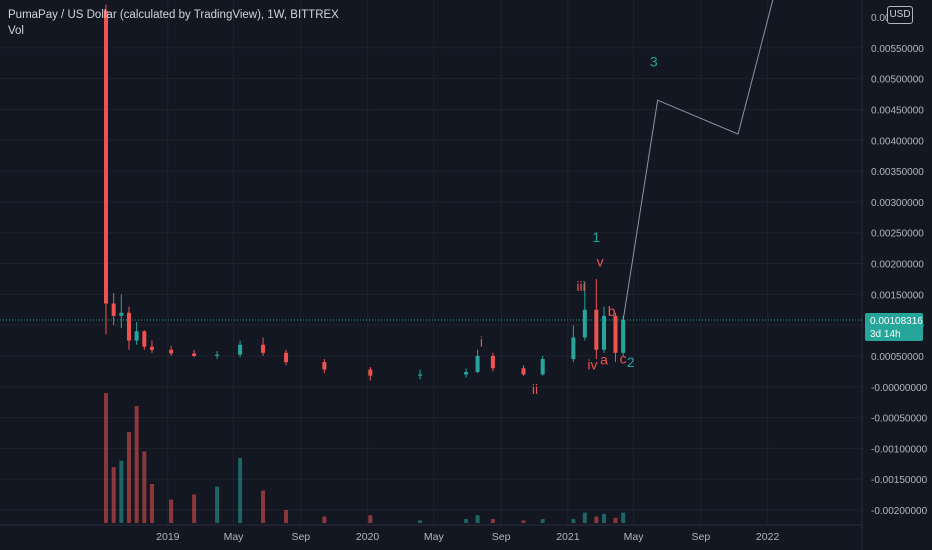 Image resolution: width=932 pixels, height=550 pixels. Describe the element at coordinates (592, 364) in the screenshot. I see `wave-label: iv` at that location.